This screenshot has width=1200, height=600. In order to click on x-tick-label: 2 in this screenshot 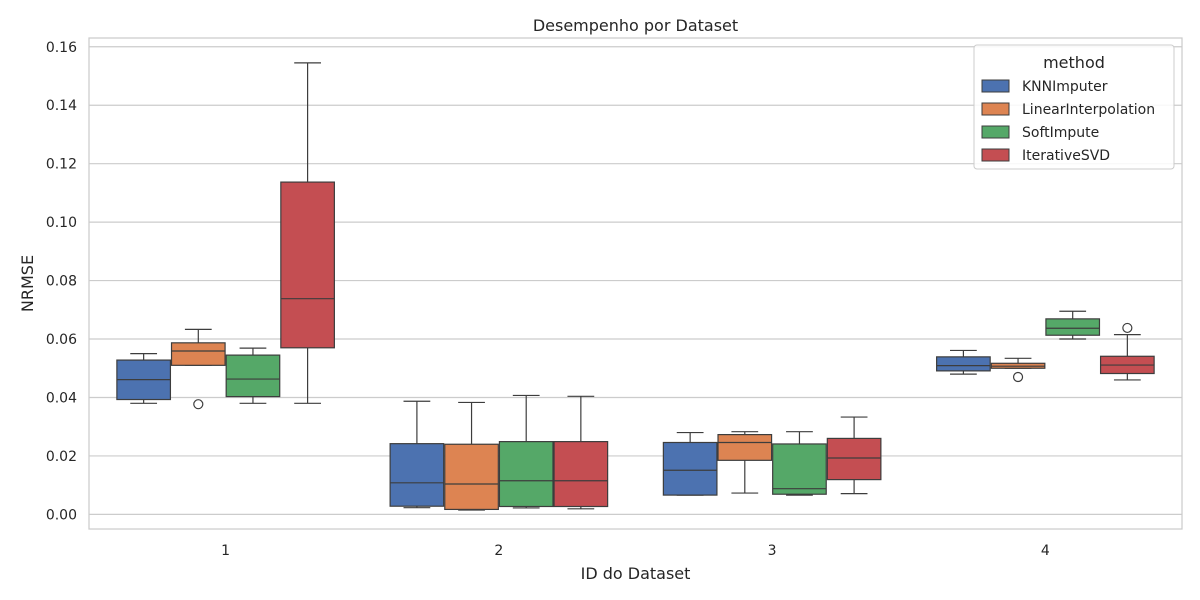, I will do `click(498, 551)`.